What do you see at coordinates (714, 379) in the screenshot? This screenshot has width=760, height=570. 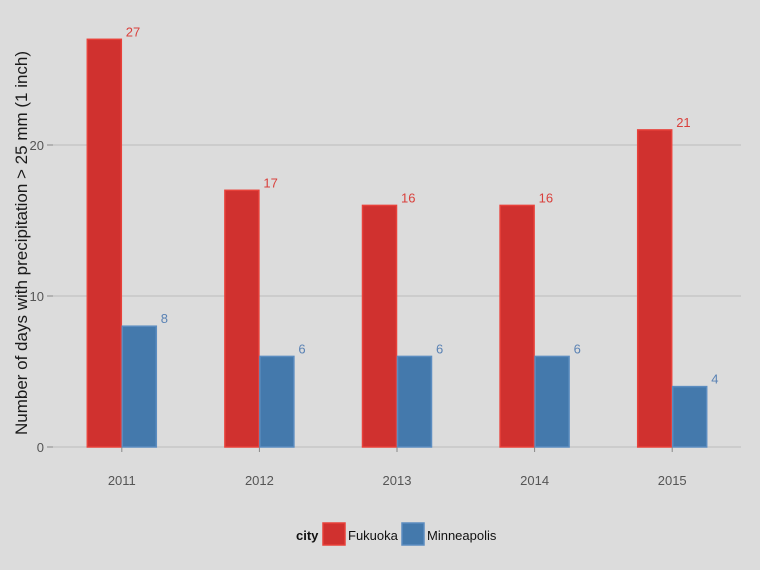 I see `bar-label-minneapolis-2015: 4` at bounding box center [714, 379].